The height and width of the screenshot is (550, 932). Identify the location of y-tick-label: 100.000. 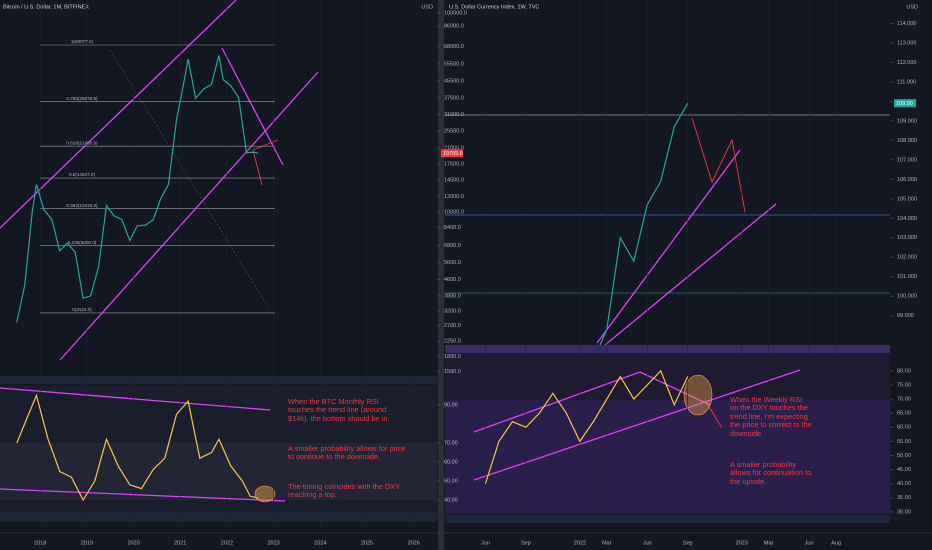
(907, 297).